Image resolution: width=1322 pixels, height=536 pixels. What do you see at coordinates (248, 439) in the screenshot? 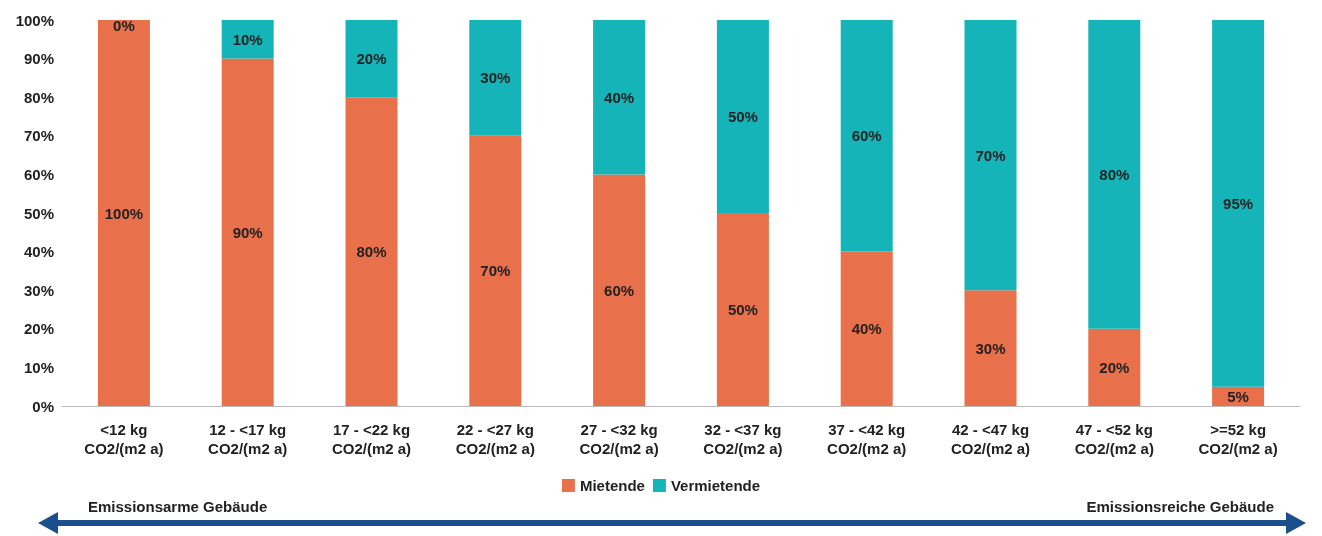
I see `x-tick-label: 12 - <17 kg CO2/(m2 a)` at bounding box center [248, 439].